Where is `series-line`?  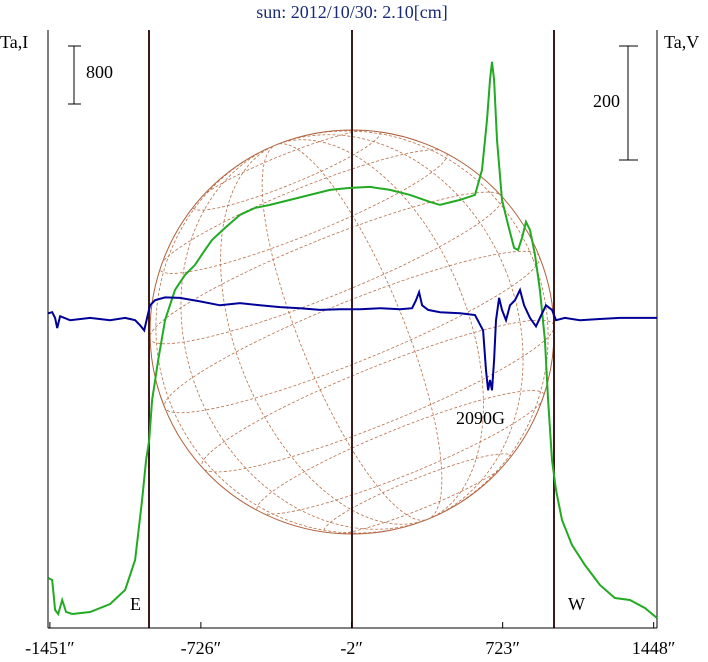
series-line is located at coordinates (352, 339).